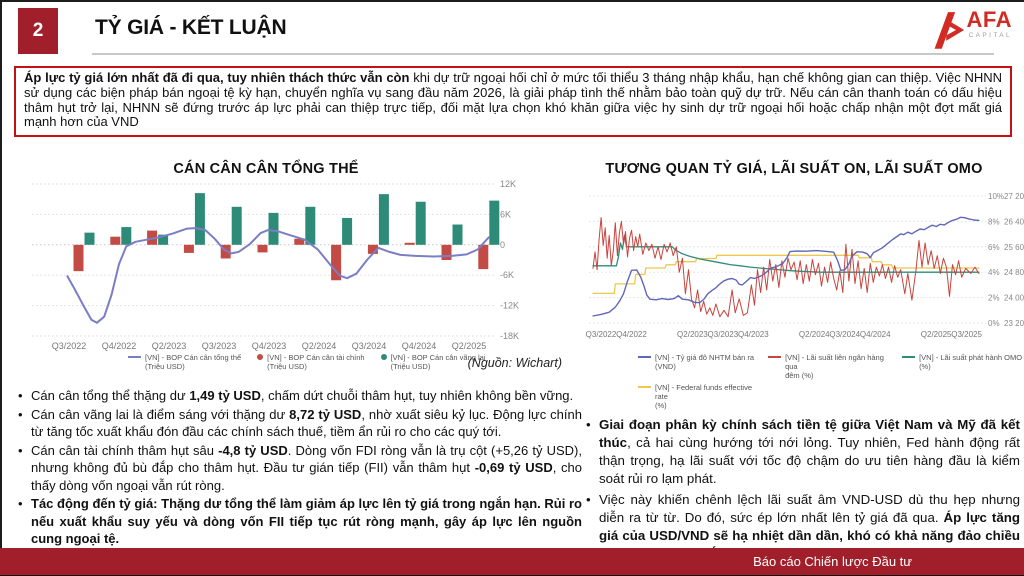  Describe the element at coordinates (994, 272) in the screenshot. I see `svg-text: 4%` at that location.